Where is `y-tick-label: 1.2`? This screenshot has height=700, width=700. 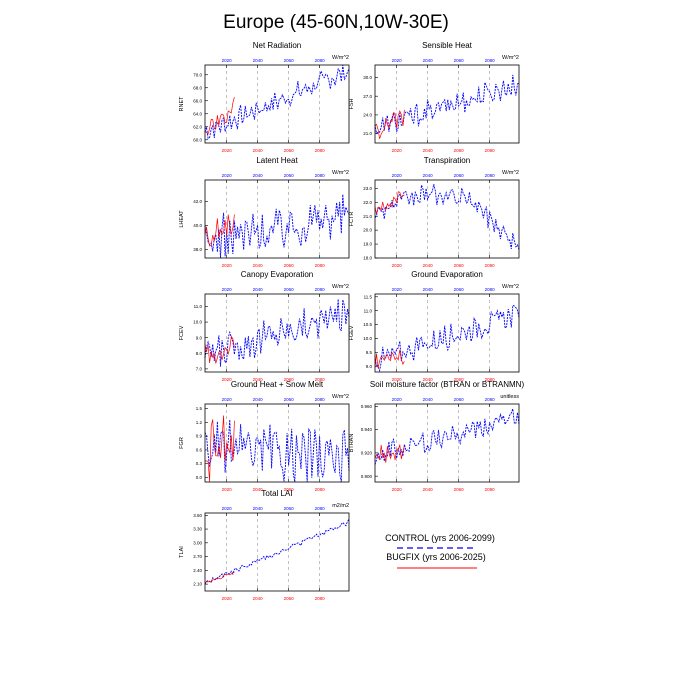
y-tick-label: 1.2 is located at coordinates (199, 422).